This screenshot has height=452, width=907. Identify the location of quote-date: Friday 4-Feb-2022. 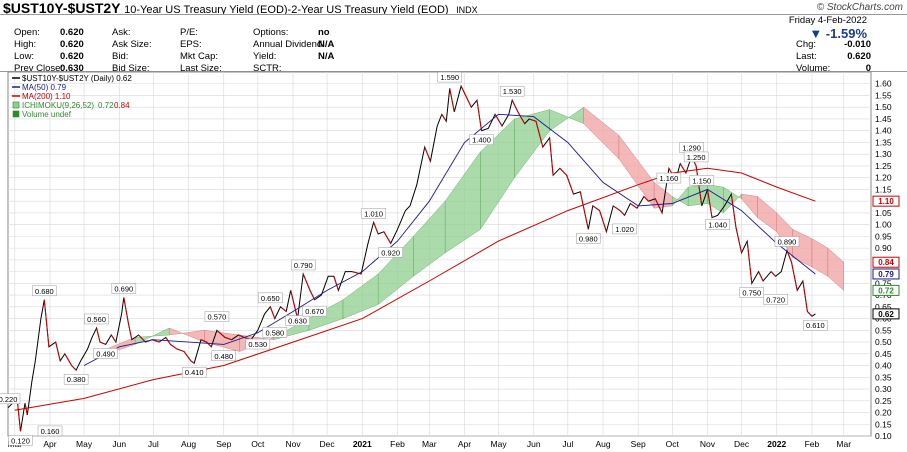
(827, 20).